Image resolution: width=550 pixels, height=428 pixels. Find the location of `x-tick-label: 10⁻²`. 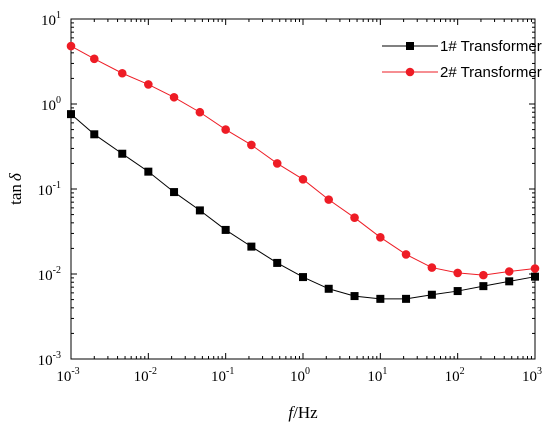

x-tick-label: 10⁻² is located at coordinates (145, 375).